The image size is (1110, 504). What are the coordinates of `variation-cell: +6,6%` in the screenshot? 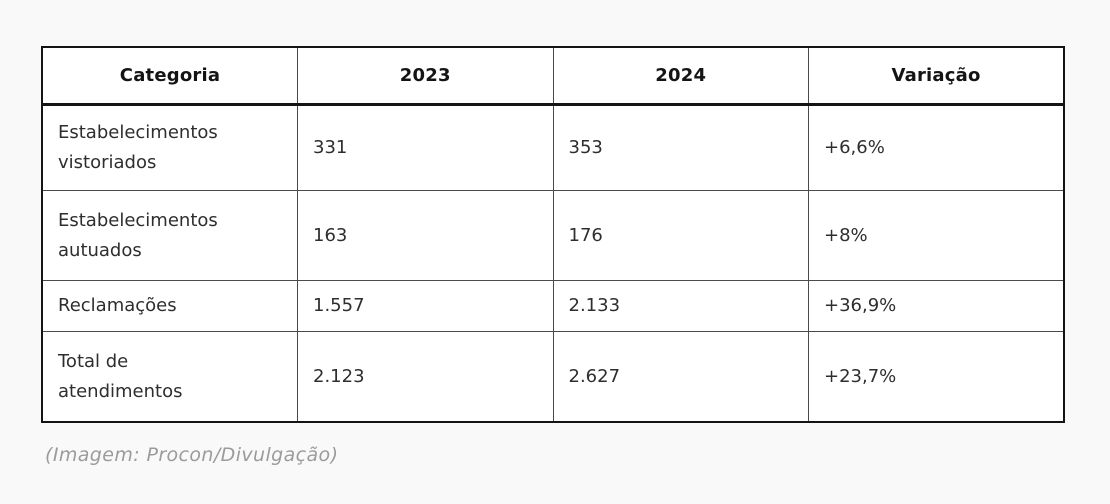 It's located at (936, 147).